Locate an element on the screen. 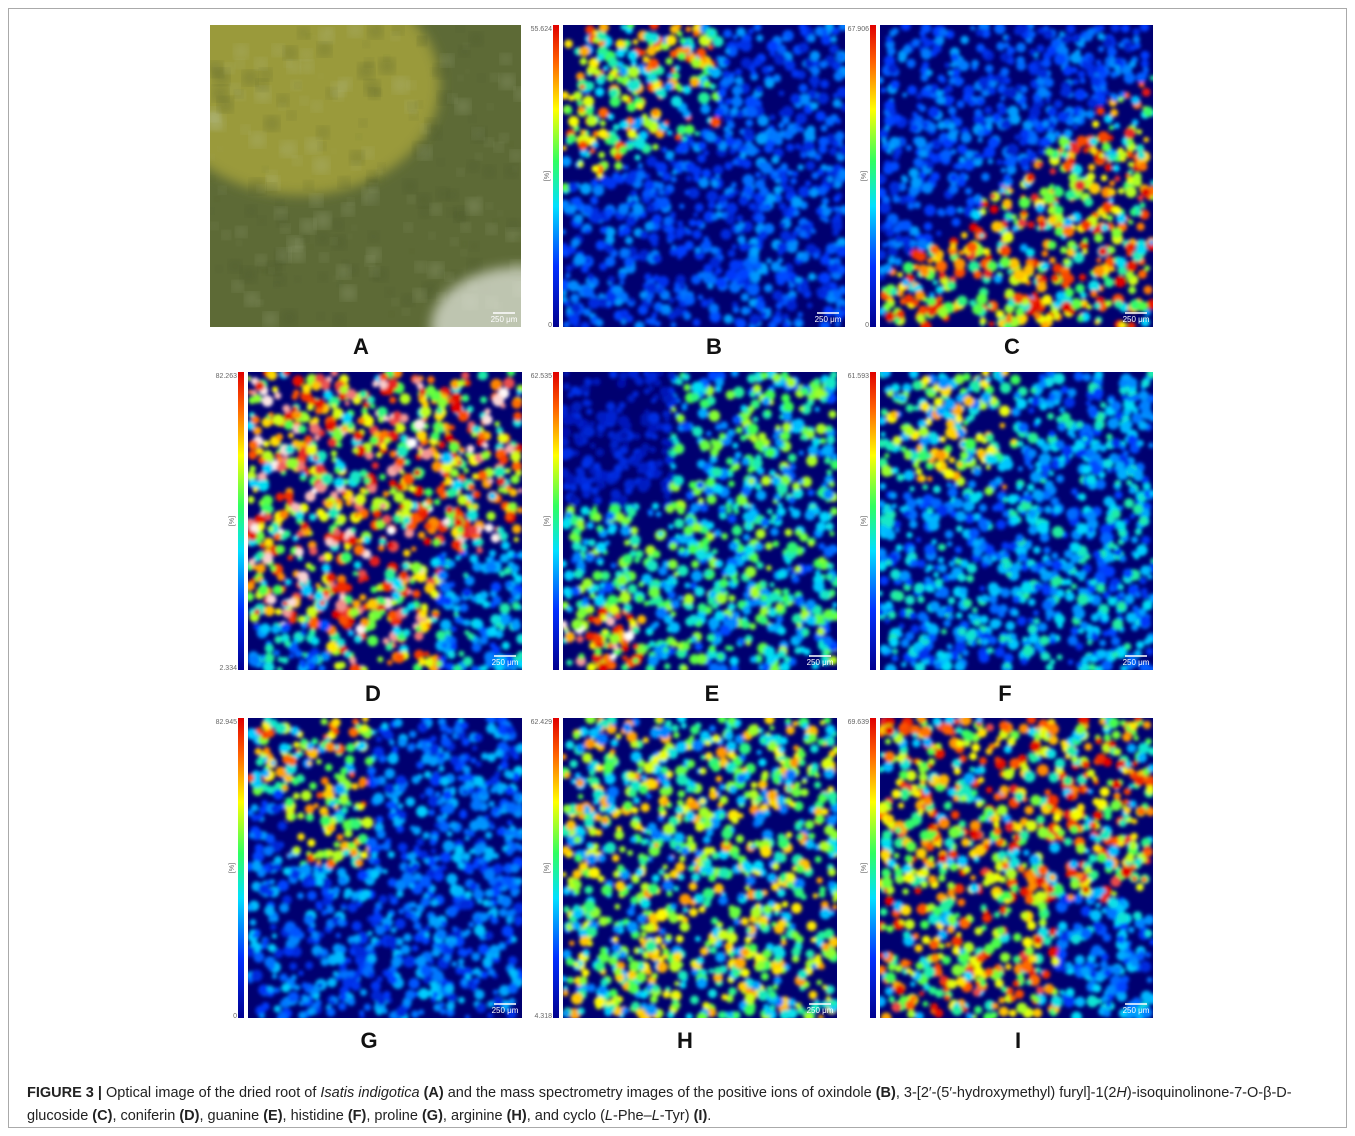  panel-label: B is located at coordinates (714, 346).